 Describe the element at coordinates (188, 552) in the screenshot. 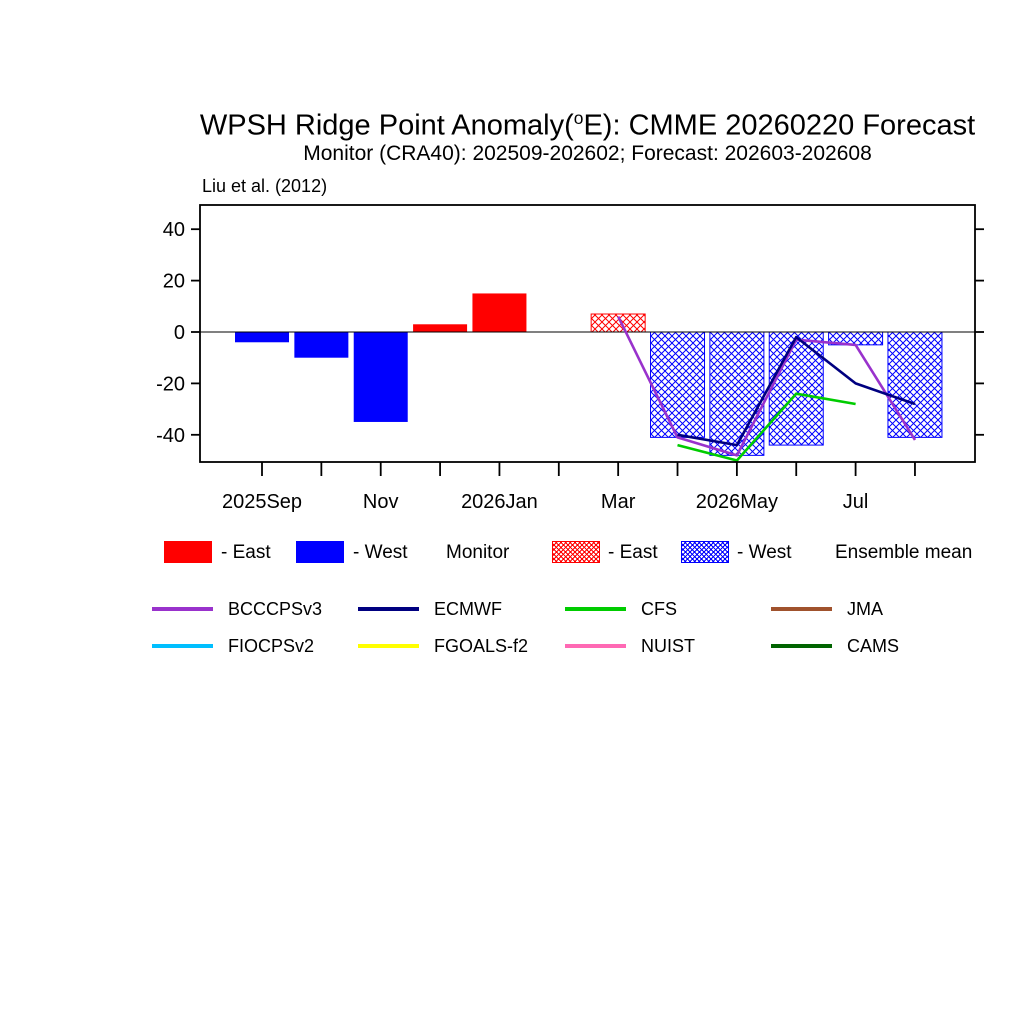

I see `monitor-east-swatch` at that location.